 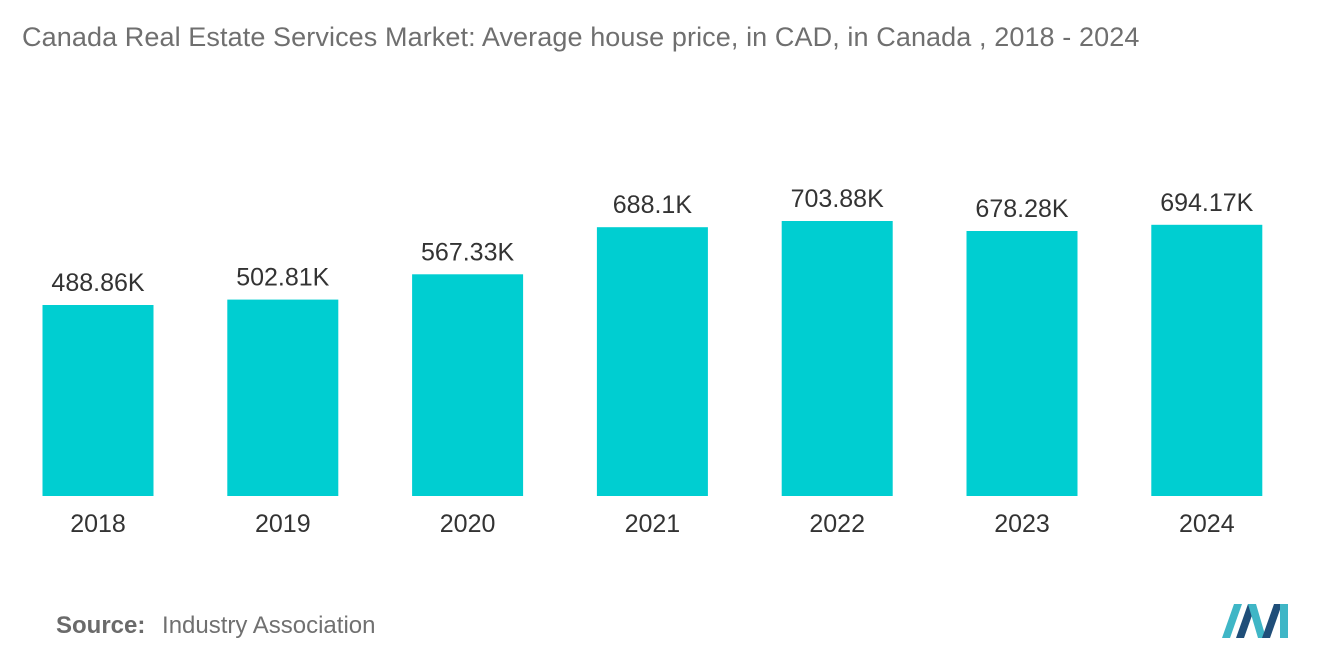 I want to click on x-tick-label-2023: 2023, so click(x=1022, y=524).